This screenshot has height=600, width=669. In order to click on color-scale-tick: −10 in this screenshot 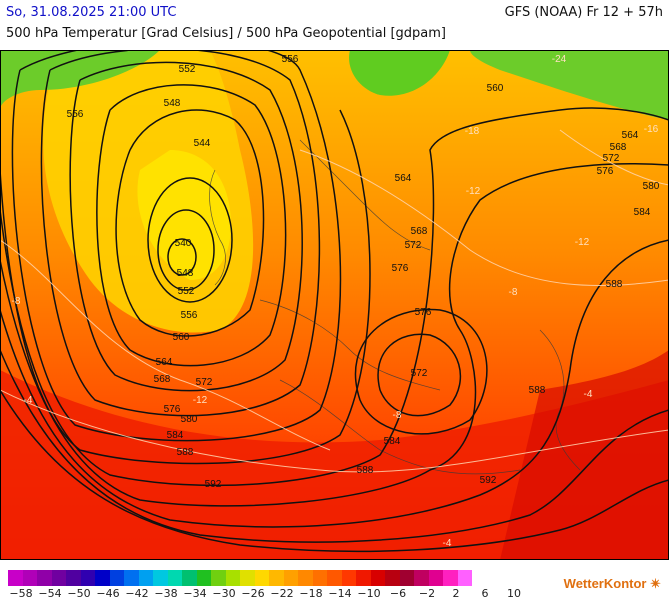, I will do `click(369, 593)`.